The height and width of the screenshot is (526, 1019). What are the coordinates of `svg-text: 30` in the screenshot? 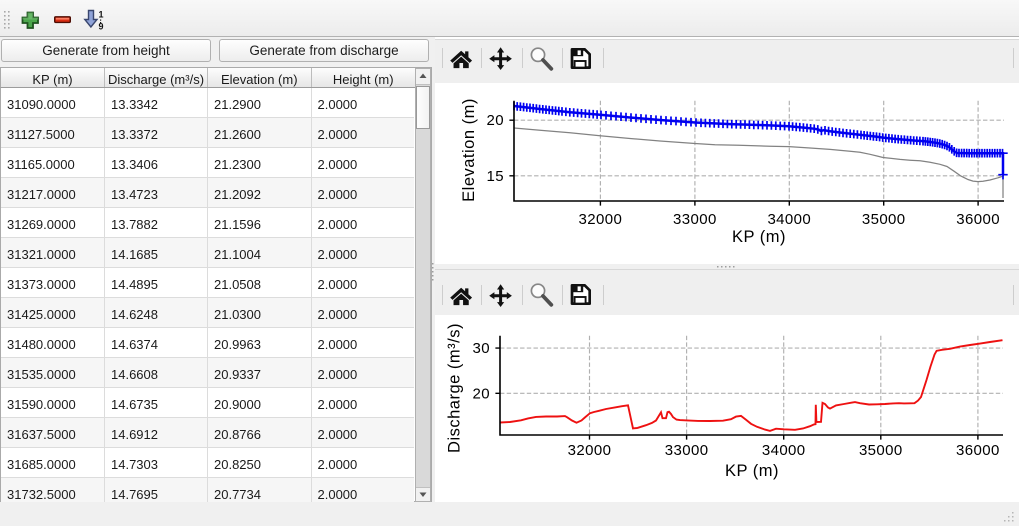 It's located at (482, 348).